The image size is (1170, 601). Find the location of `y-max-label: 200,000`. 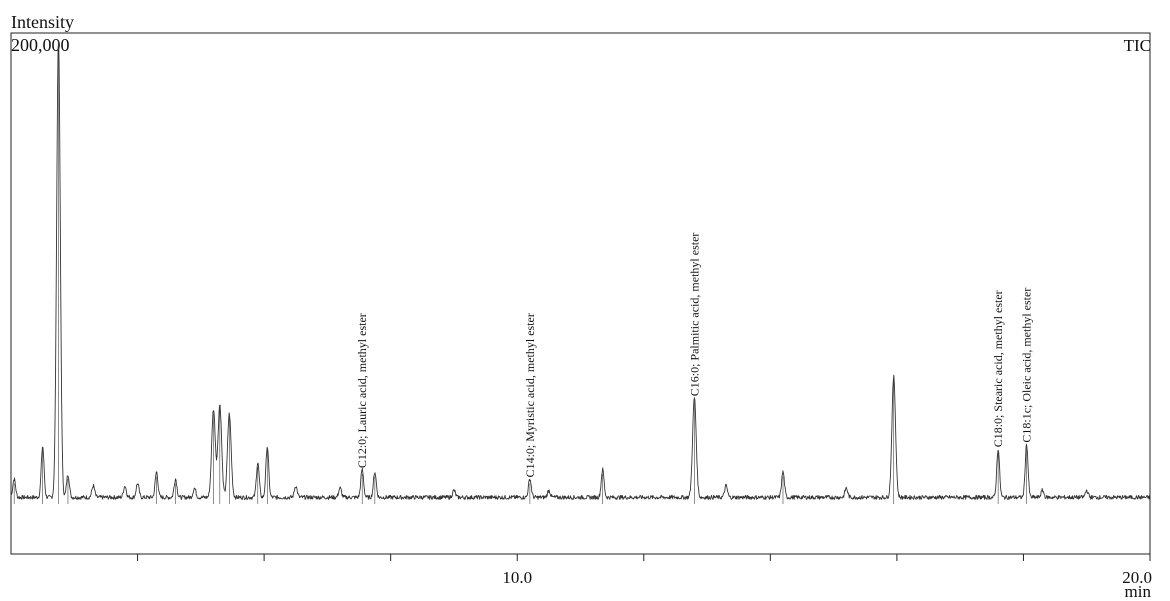

y-max-label: 200,000 is located at coordinates (40, 45).